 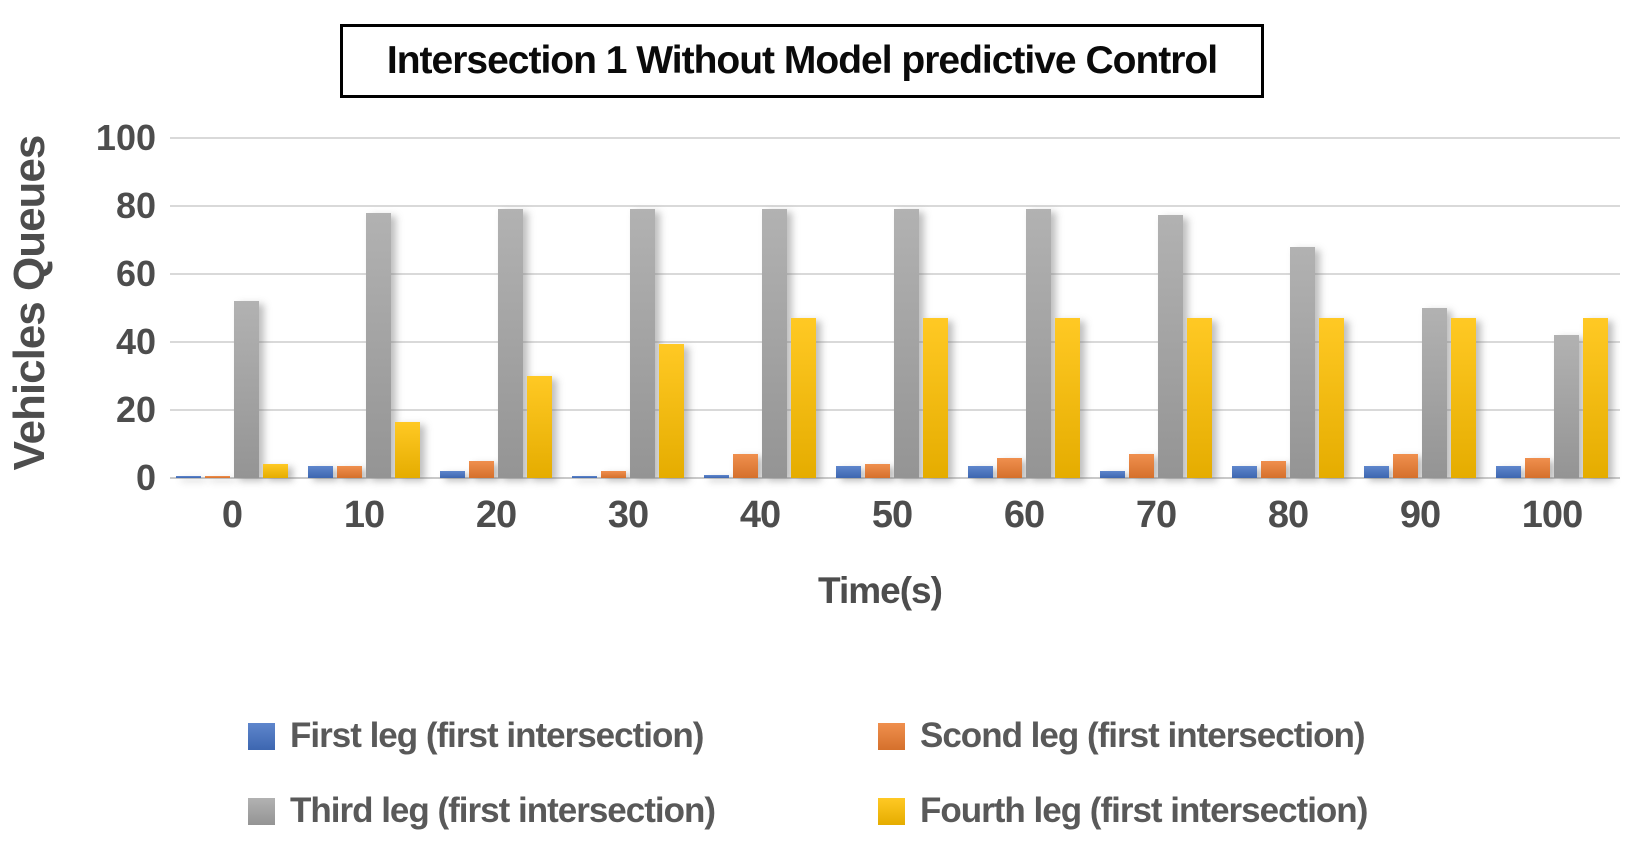 I want to click on legend-item-3: Third leg (first intersection), so click(x=482, y=811).